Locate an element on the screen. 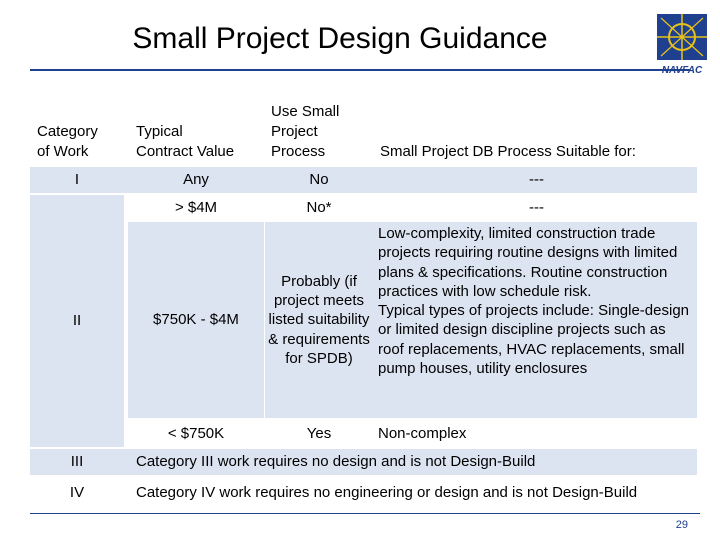 The height and width of the screenshot is (540, 720). footer-divider is located at coordinates (365, 513).